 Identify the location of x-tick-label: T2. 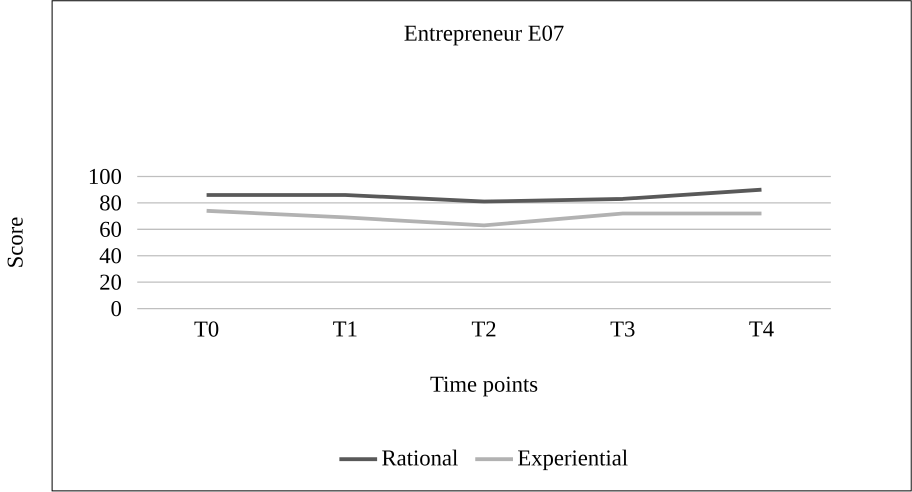
(484, 329).